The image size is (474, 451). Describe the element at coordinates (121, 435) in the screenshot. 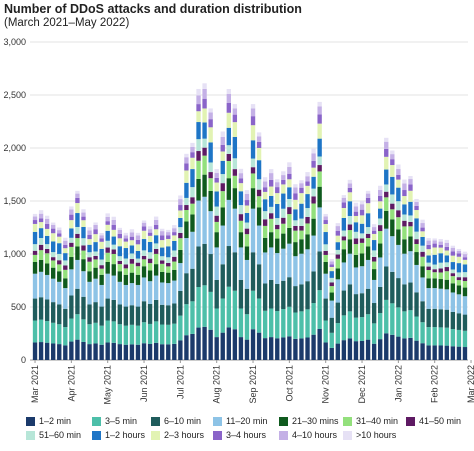

I see `legend-item: 1–2 hours` at that location.